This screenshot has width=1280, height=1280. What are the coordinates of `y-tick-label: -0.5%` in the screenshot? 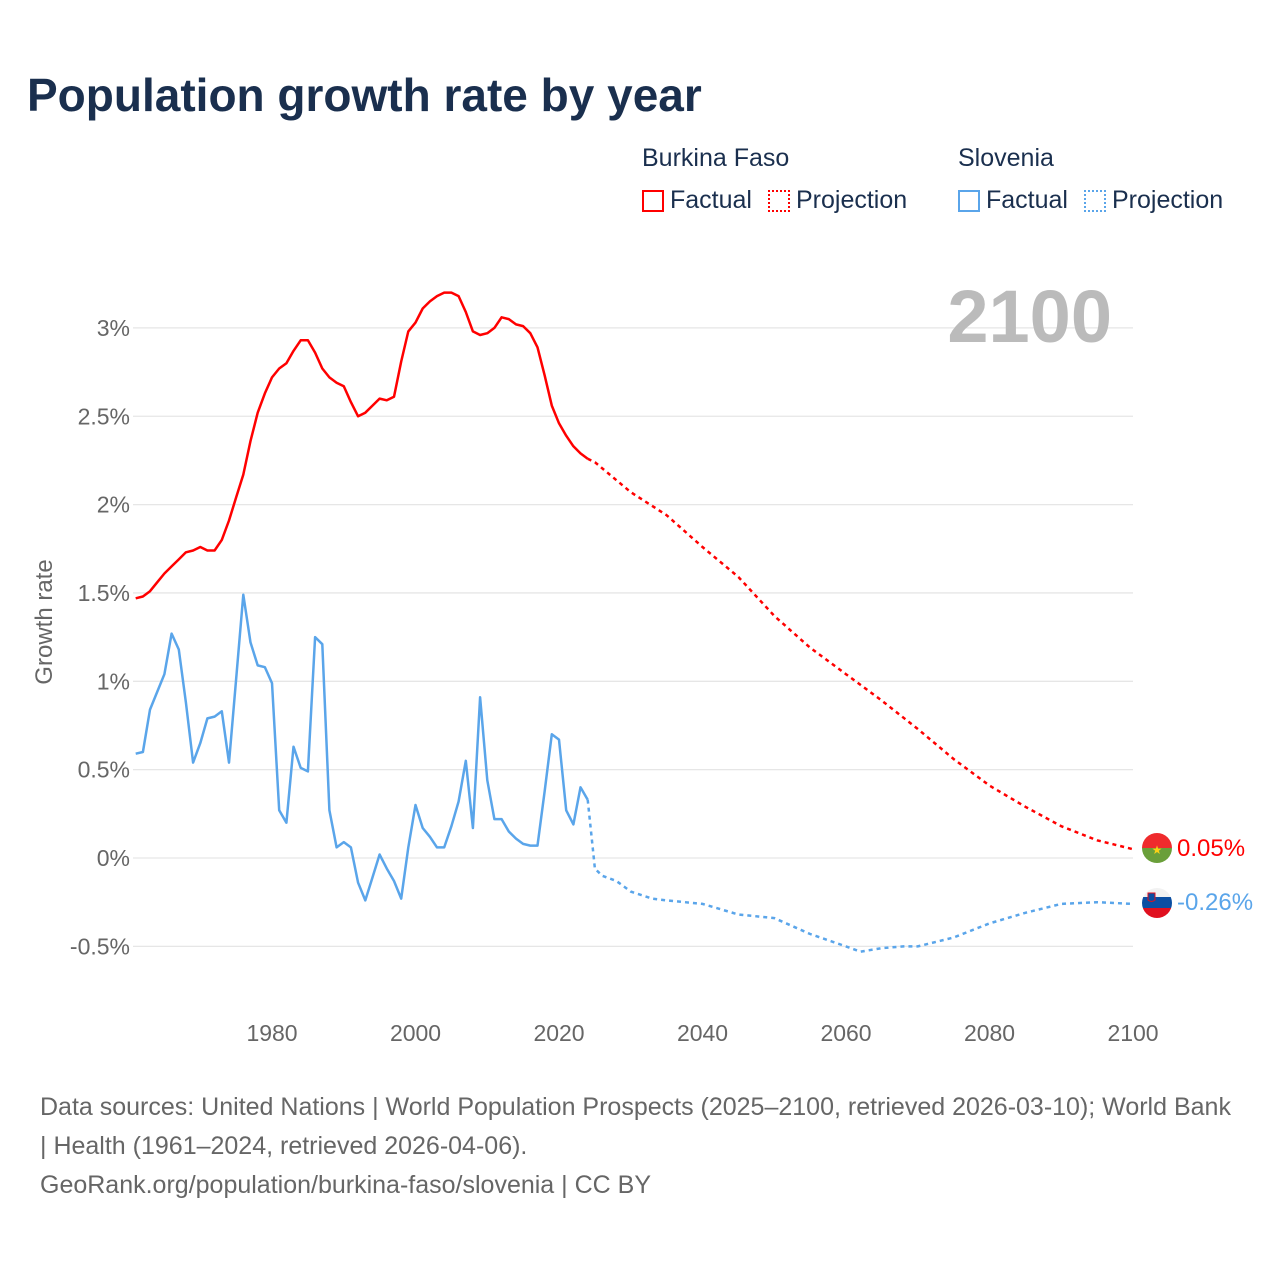 It's located at (100, 946).